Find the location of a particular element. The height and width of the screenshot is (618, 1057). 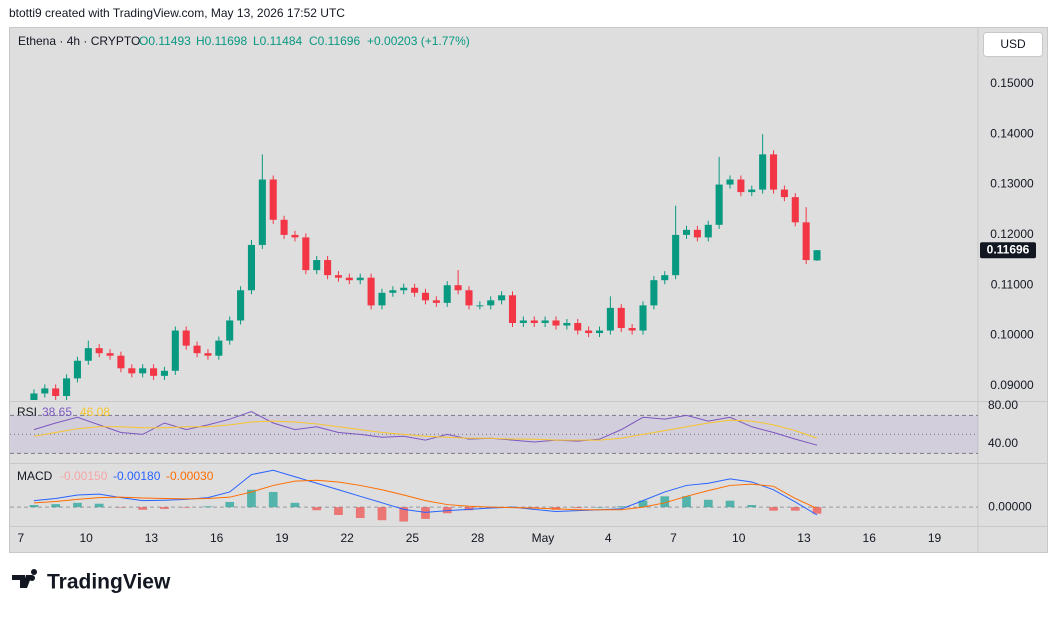

currency: USD is located at coordinates (1013, 44).